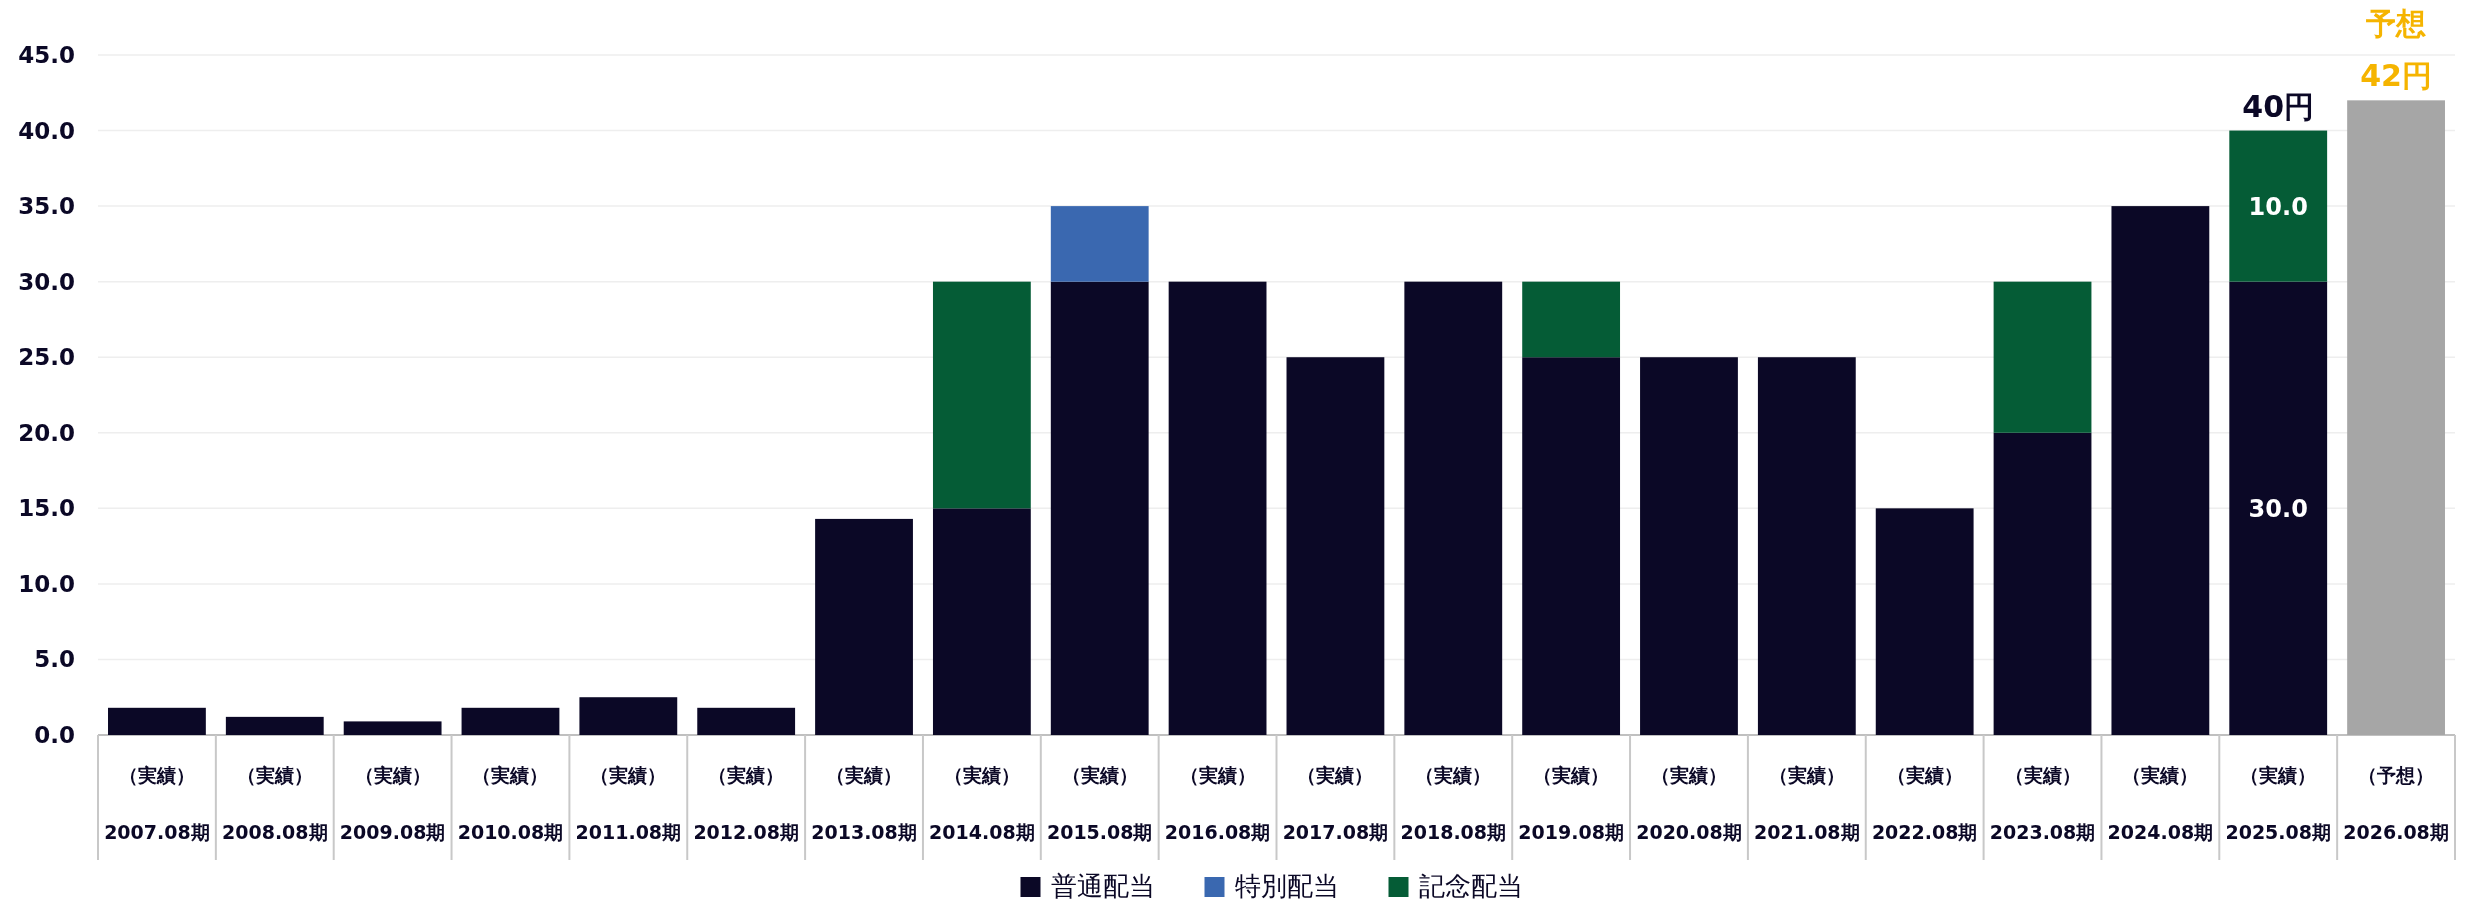 The height and width of the screenshot is (908, 2469). Describe the element at coordinates (2278, 803) in the screenshot. I see `category-label: （実績） 2025.08期` at that location.